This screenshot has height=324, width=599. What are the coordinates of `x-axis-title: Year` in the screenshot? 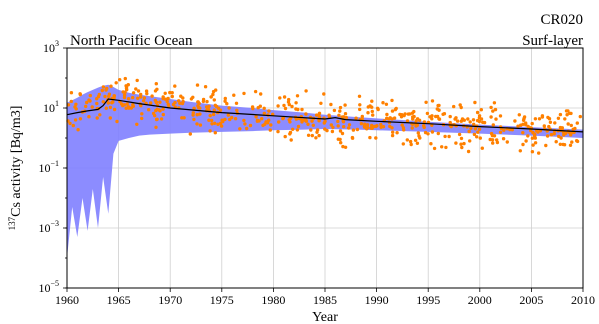 It's located at (325, 317).